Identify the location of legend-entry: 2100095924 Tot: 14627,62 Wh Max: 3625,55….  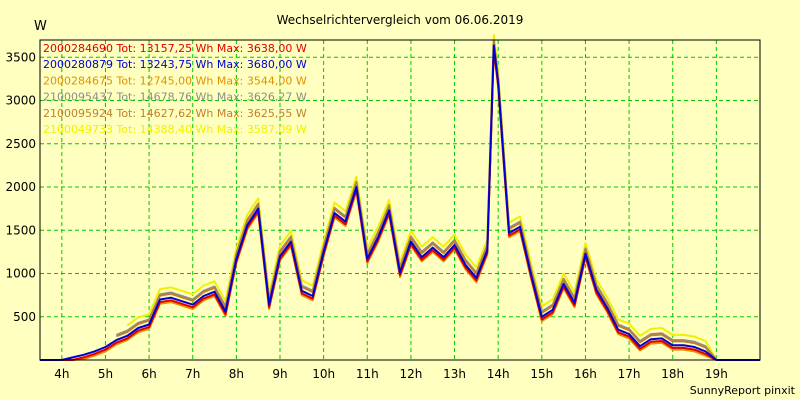
(175, 113).